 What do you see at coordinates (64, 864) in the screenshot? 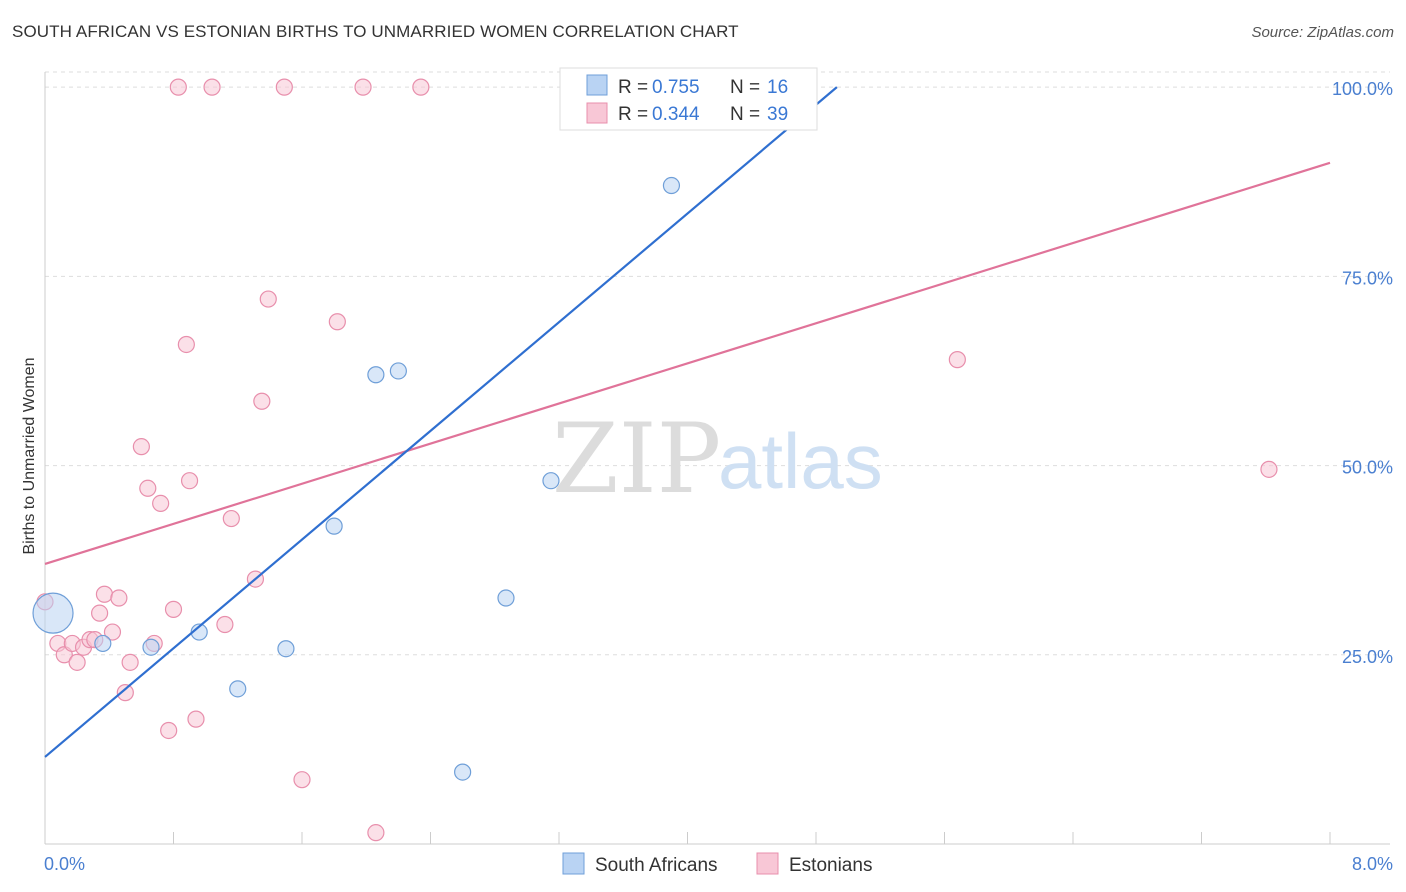
I see `x-tick-label: 0.0%` at bounding box center [64, 864].